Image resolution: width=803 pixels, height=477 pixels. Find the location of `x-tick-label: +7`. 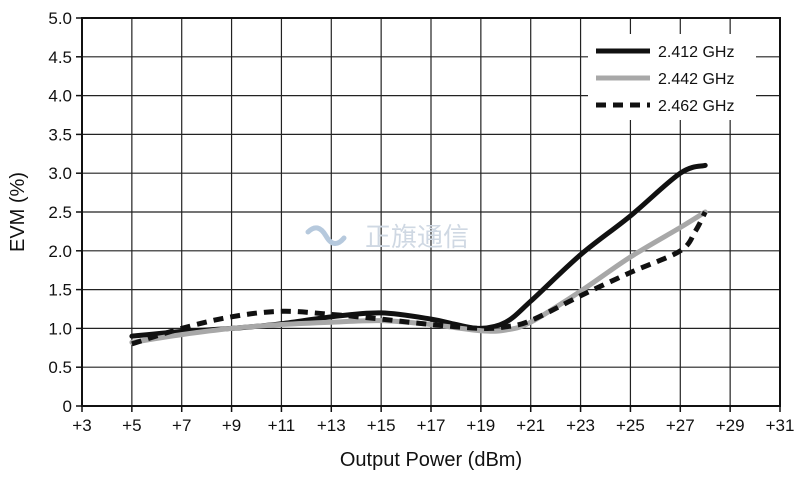

x-tick-label: +7 is located at coordinates (181, 425).